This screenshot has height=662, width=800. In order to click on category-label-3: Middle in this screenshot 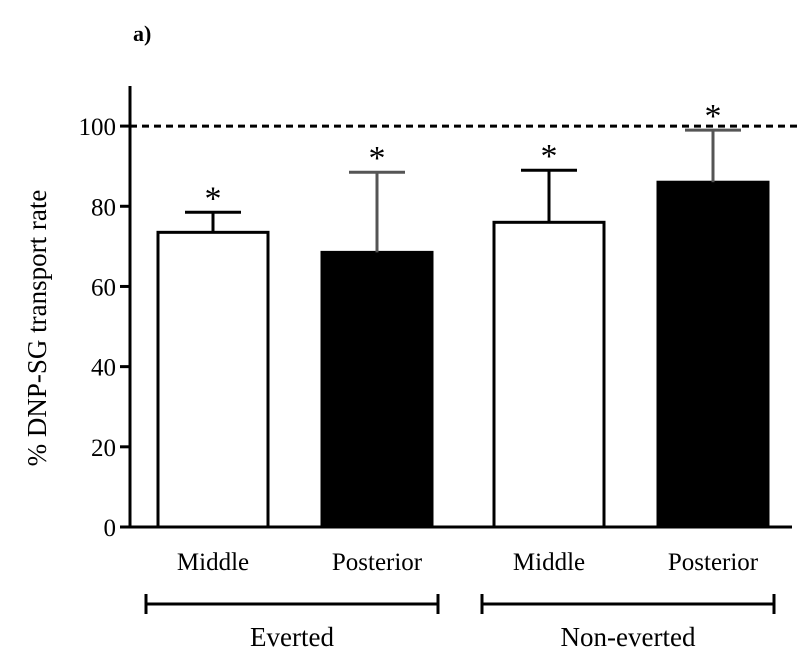, I will do `click(549, 562)`.